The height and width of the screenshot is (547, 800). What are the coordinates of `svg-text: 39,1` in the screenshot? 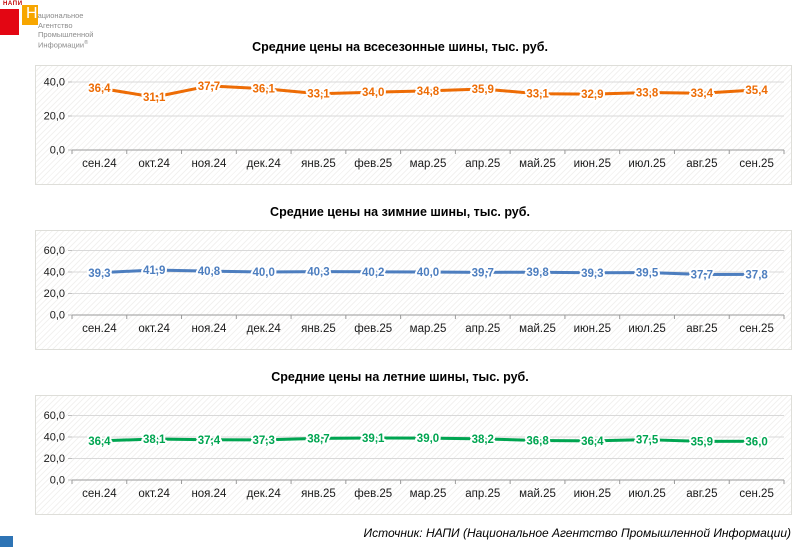 It's located at (373, 439).